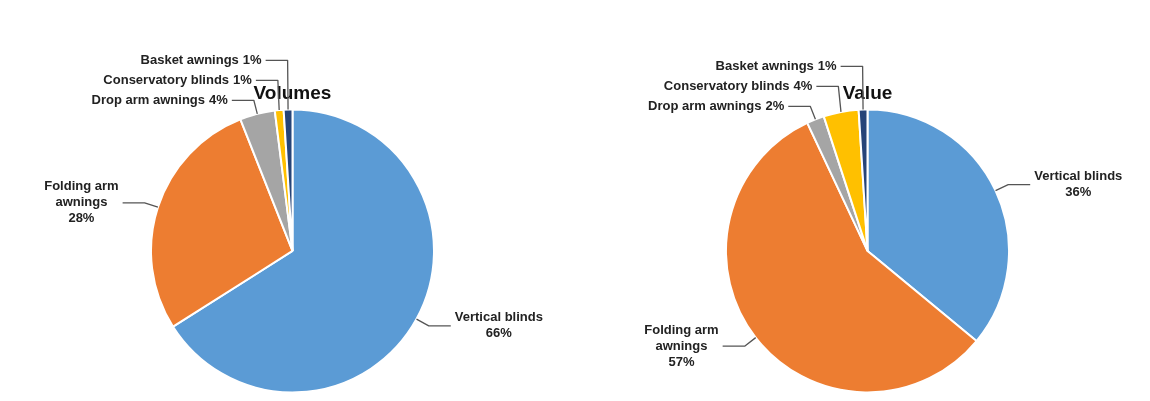 The height and width of the screenshot is (401, 1150). What do you see at coordinates (499, 333) in the screenshot?
I see `data-label: 66%` at bounding box center [499, 333].